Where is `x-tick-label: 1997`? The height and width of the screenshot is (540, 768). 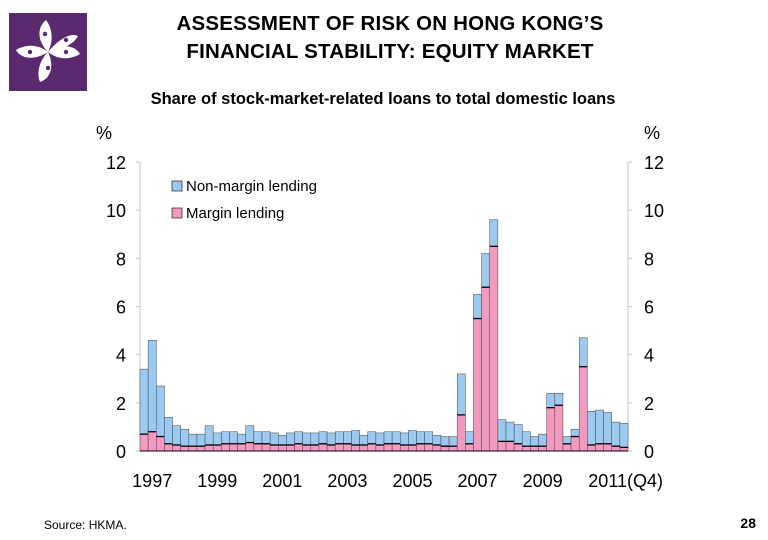 x-tick-label: 1997 is located at coordinates (152, 481).